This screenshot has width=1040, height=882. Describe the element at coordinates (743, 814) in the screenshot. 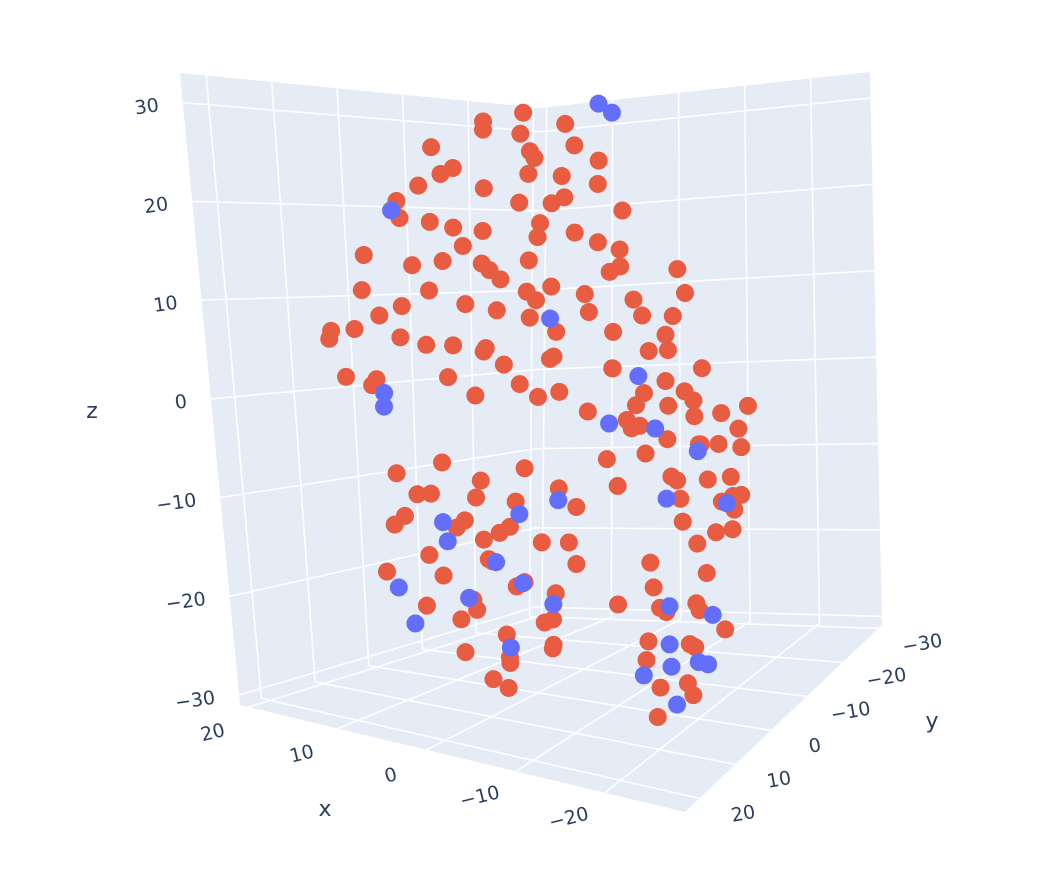

I see `y-tick-label: 20` at that location.